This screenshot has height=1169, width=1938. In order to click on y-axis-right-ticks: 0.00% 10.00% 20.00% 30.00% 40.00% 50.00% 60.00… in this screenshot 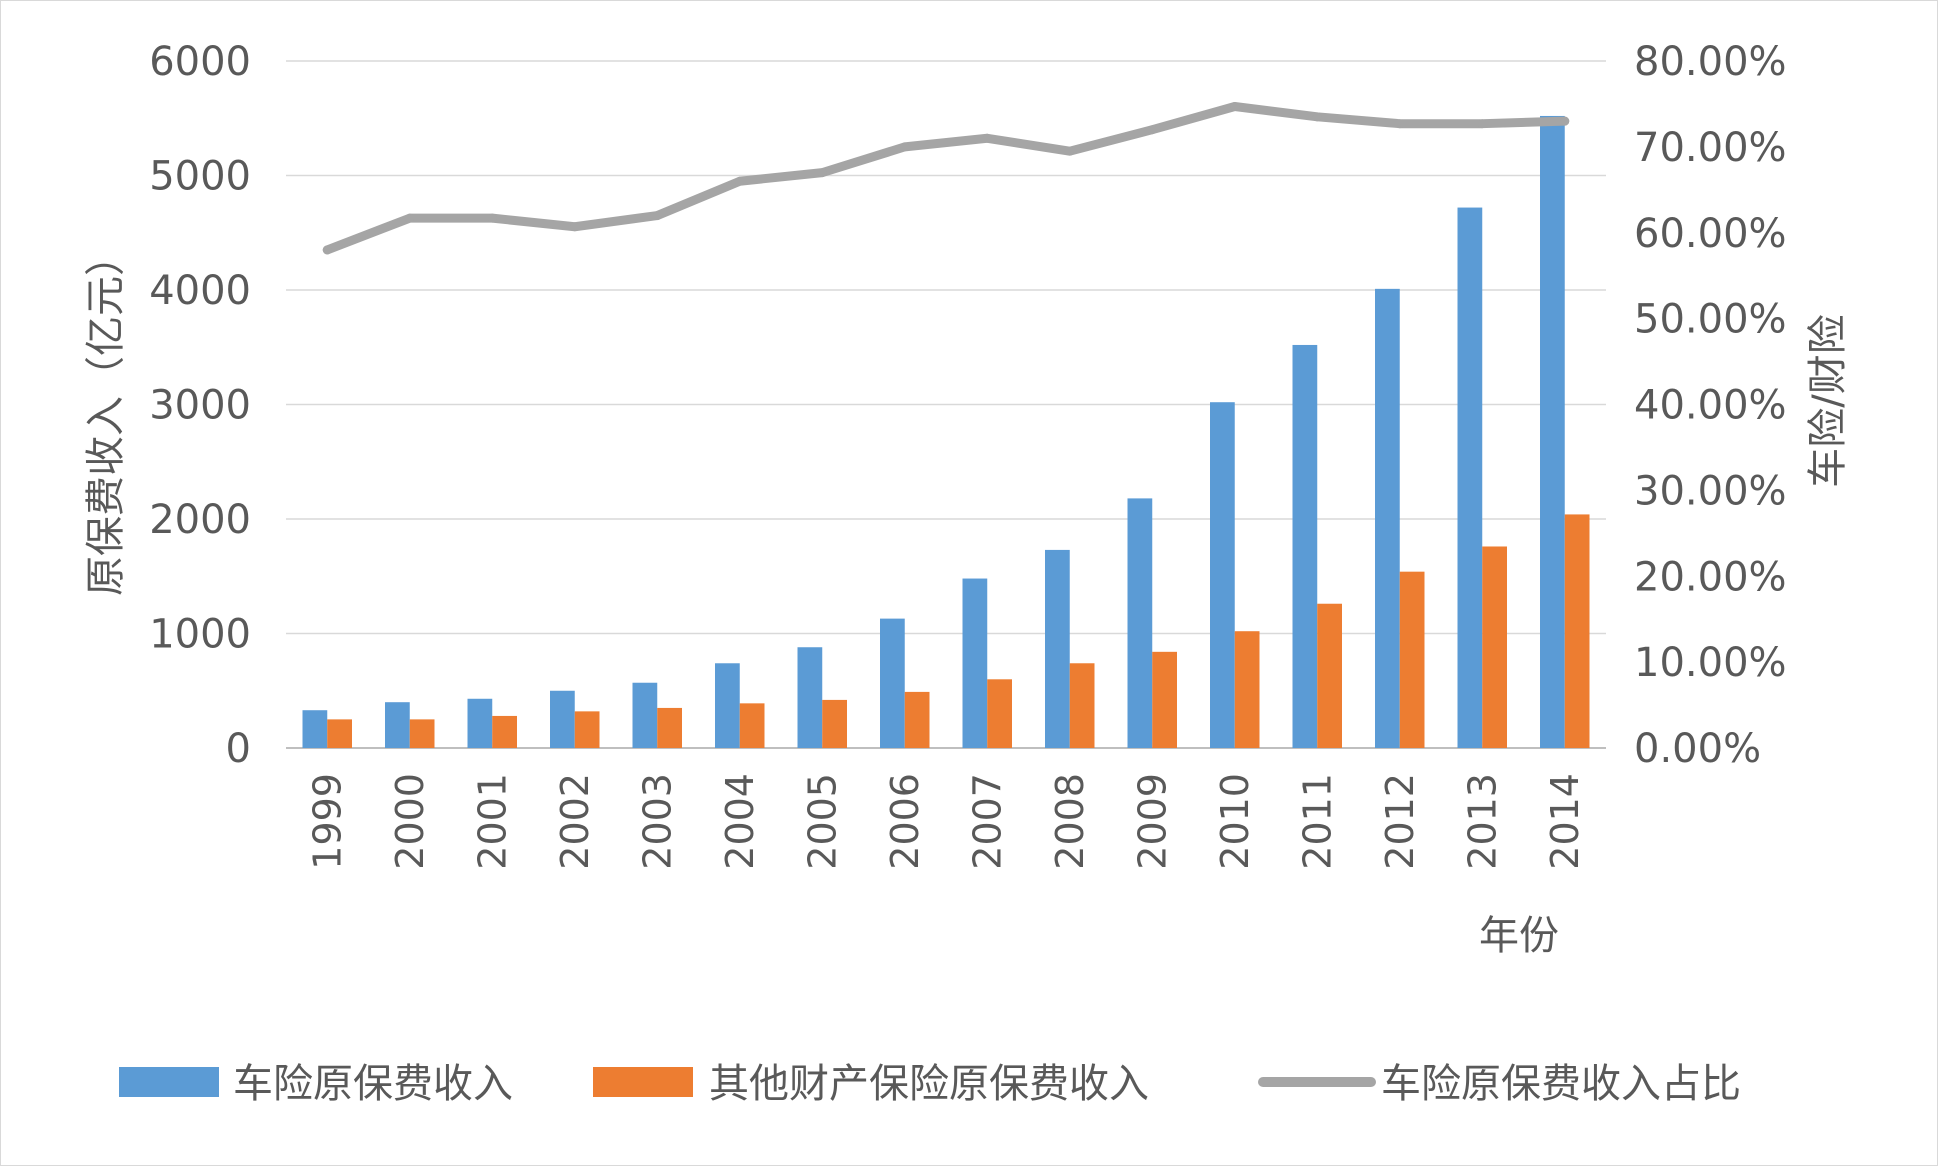, I will do `click(1710, 405)`.